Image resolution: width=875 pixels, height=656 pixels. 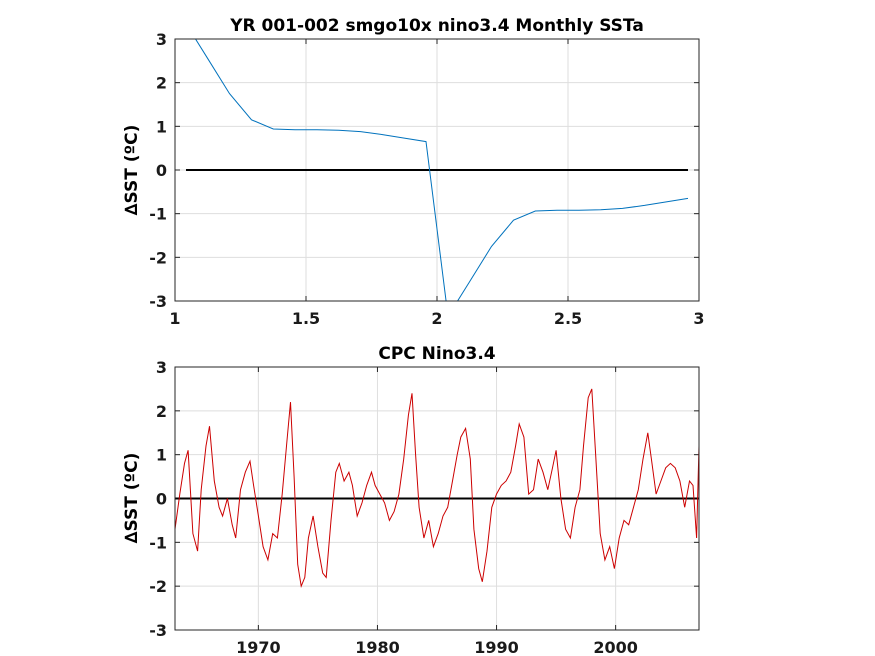 What do you see at coordinates (161, 170) in the screenshot?
I see `top-y-tick-label: 0` at bounding box center [161, 170].